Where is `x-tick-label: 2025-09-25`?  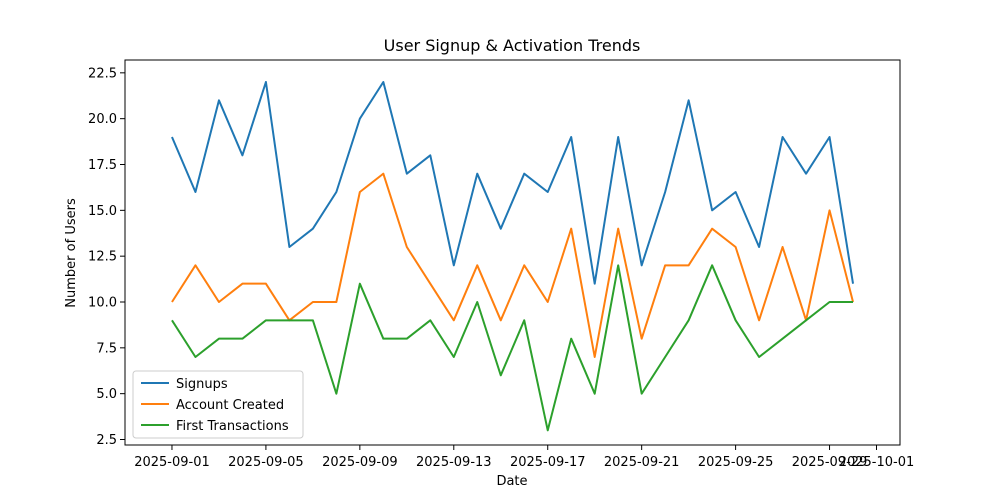 x-tick-label: 2025-09-25 is located at coordinates (736, 462).